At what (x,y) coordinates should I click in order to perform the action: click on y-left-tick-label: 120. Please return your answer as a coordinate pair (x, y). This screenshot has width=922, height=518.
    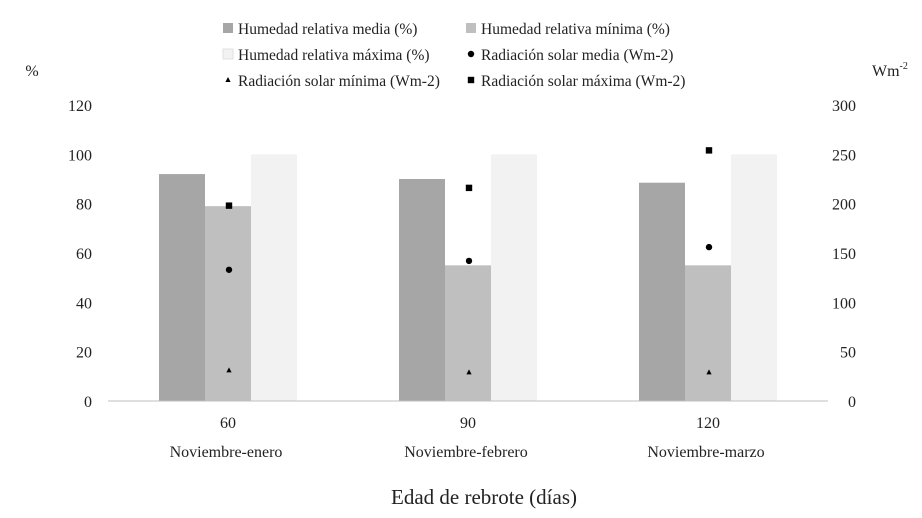
    Looking at the image, I should click on (80, 106).